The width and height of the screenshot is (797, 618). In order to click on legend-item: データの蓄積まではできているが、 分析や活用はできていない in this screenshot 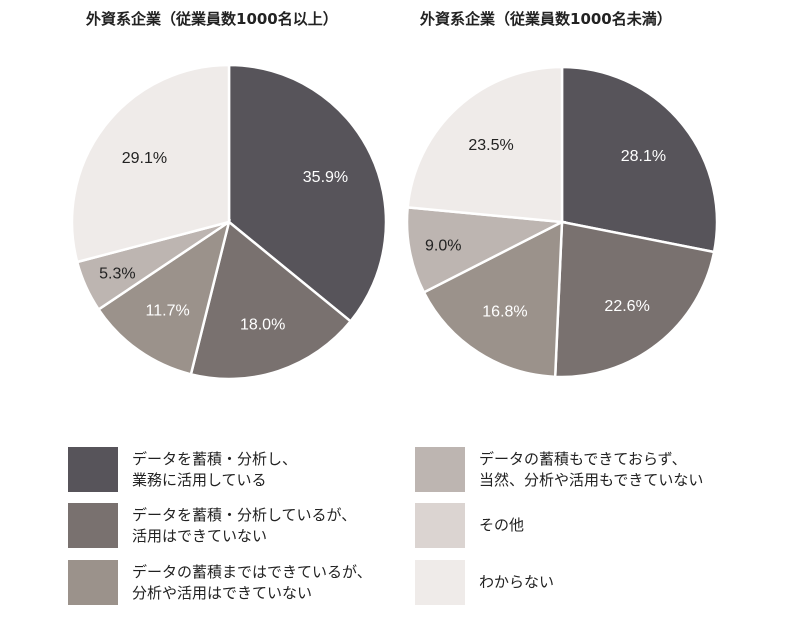, I will do `click(220, 582)`.